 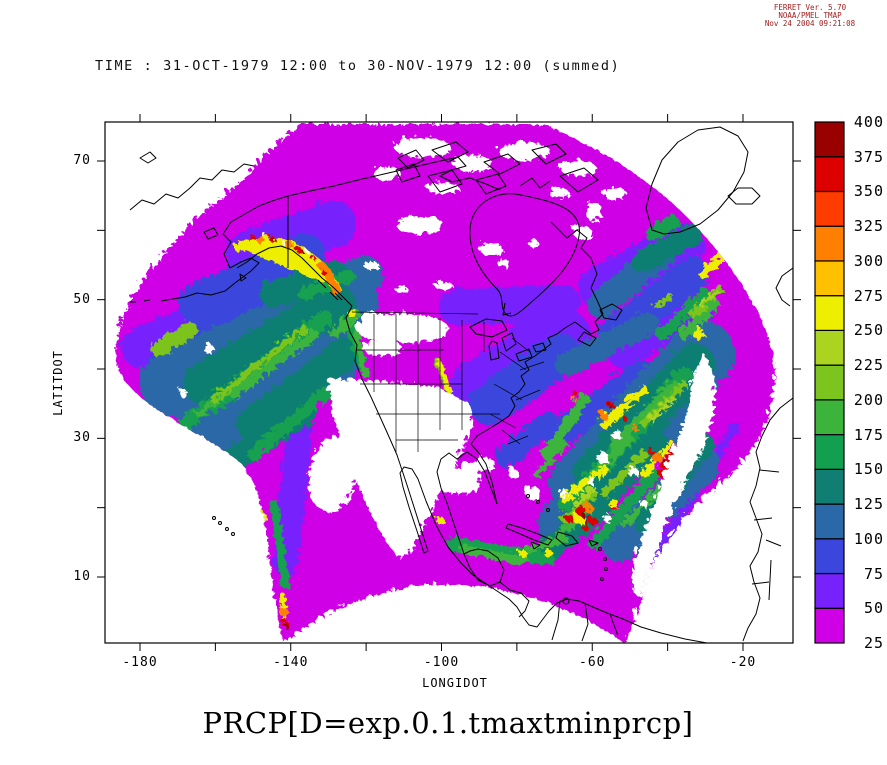 What do you see at coordinates (82, 299) in the screenshot?
I see `y-tick-label: 50` at bounding box center [82, 299].